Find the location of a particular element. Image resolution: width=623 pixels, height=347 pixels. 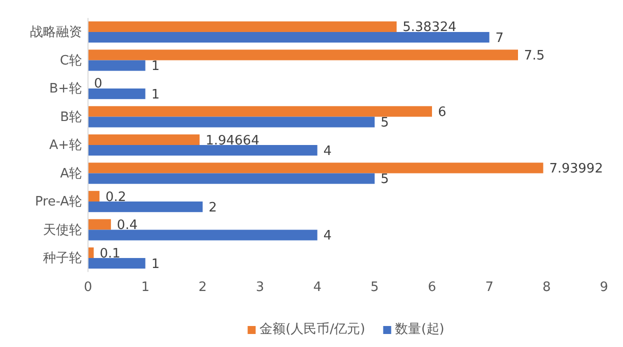

data-label: 6 is located at coordinates (442, 112).